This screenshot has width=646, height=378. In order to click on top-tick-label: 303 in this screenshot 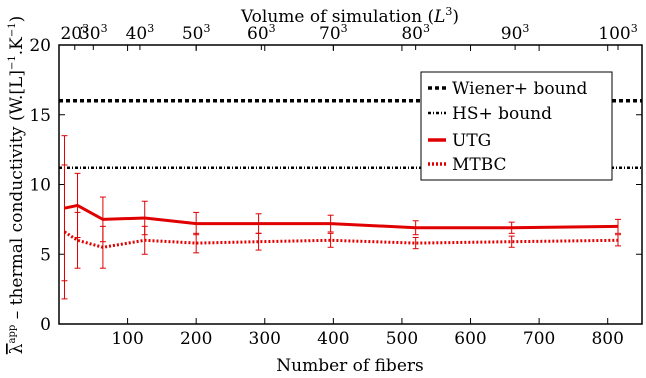, I will do `click(93, 33)`.